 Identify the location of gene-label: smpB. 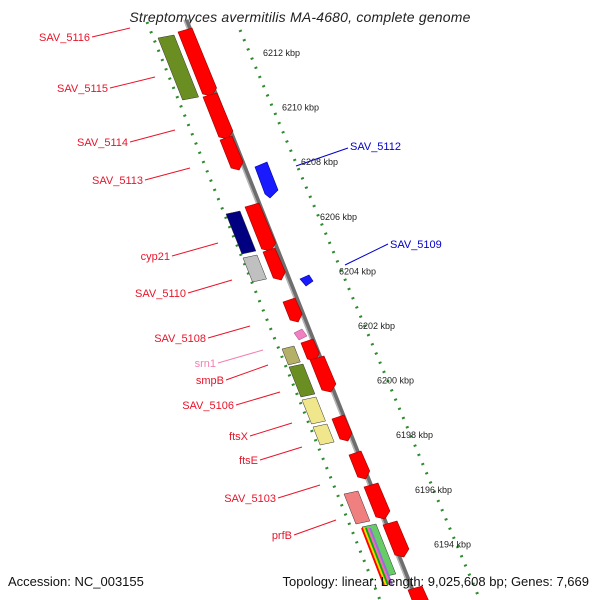
(210, 381).